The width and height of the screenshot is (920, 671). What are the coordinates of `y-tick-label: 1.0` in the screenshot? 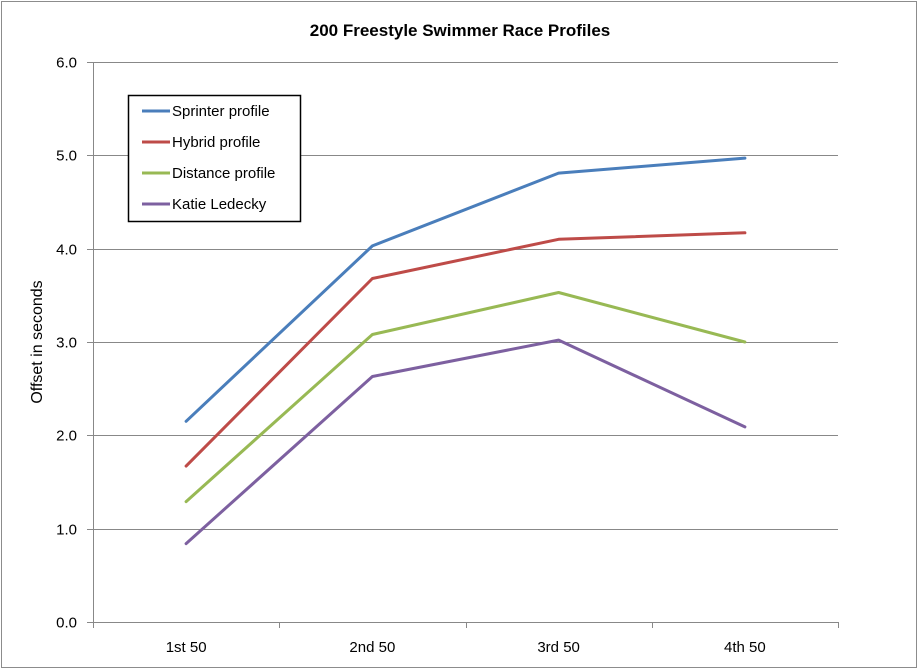 It's located at (66, 530).